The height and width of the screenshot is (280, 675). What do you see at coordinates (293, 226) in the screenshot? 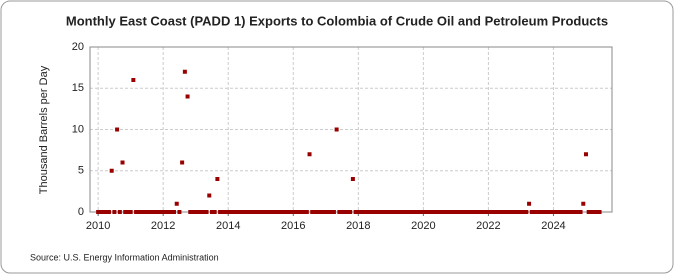
I see `x-tick-label: 2016` at bounding box center [293, 226].